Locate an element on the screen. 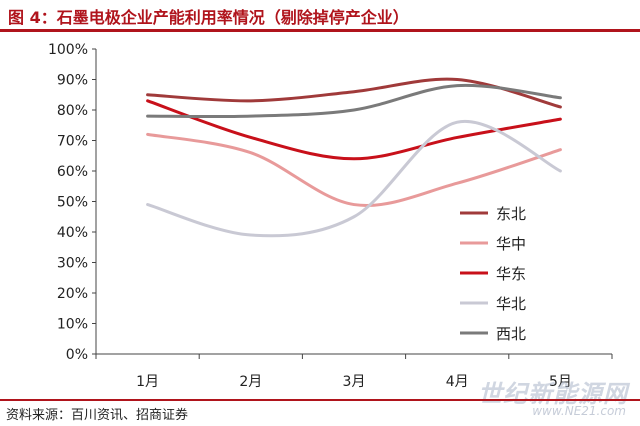 This screenshot has width=640, height=426. y-tick-label: 70% is located at coordinates (72, 142).